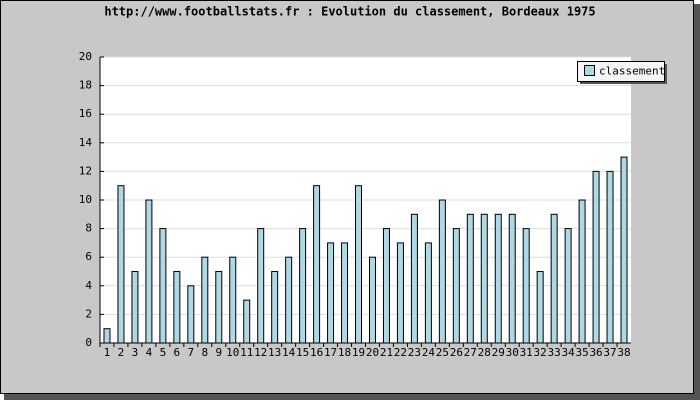 The width and height of the screenshot is (700, 404). I want to click on x-tick-label: 11, so click(246, 352).